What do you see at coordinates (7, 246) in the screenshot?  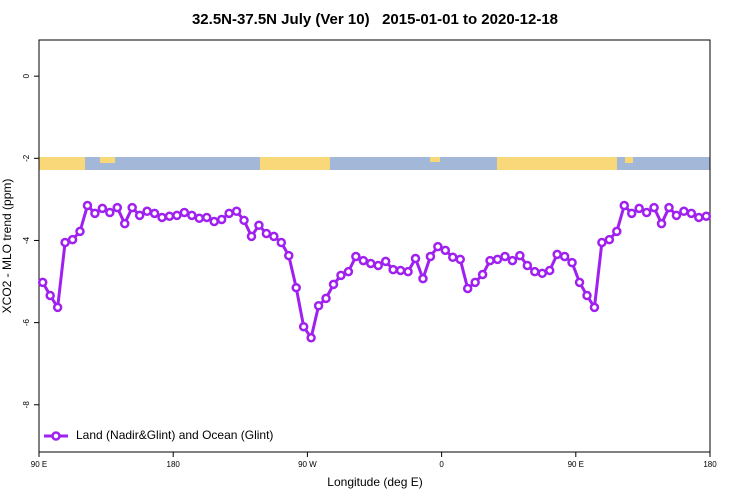 I see `y-axis-label: XCO2 - MLO trend (ppm)` at bounding box center [7, 246].